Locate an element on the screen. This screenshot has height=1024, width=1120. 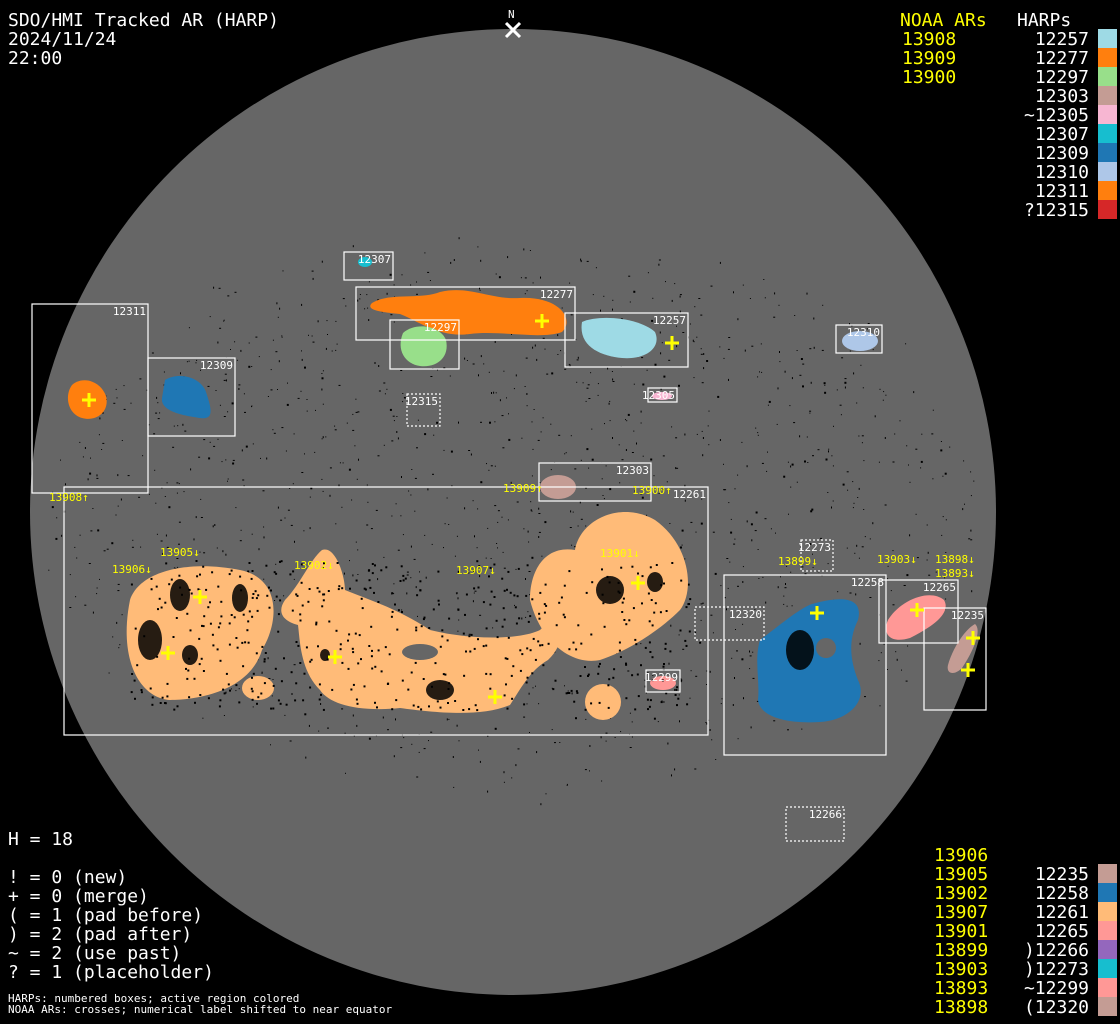
noaa-label: 13903↓ is located at coordinates (897, 559).